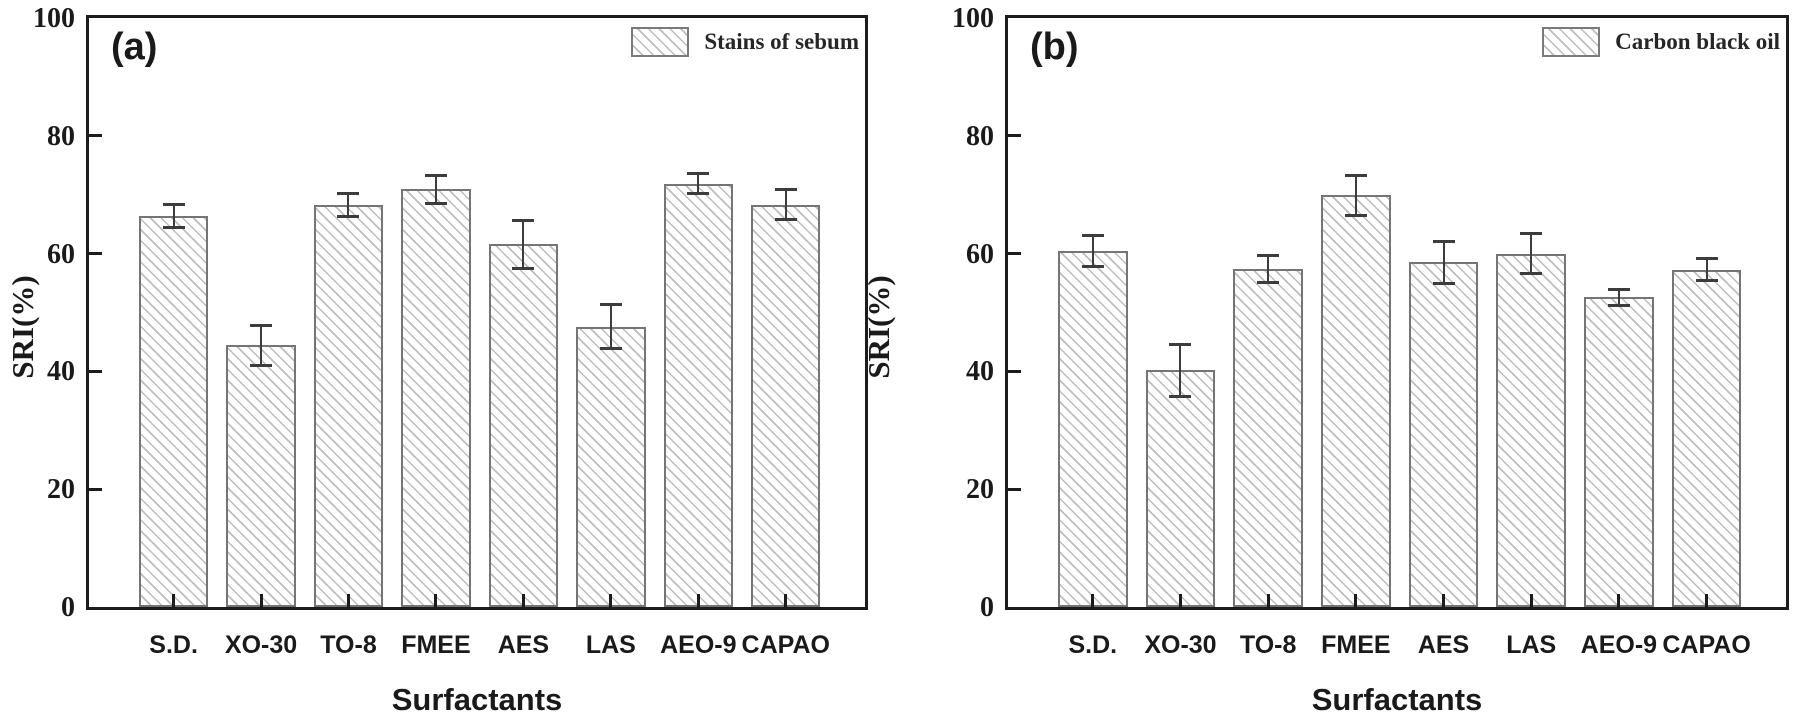 This screenshot has height=724, width=1796. Describe the element at coordinates (1619, 645) in the screenshot. I see `x-category-label: AEO-9` at that location.